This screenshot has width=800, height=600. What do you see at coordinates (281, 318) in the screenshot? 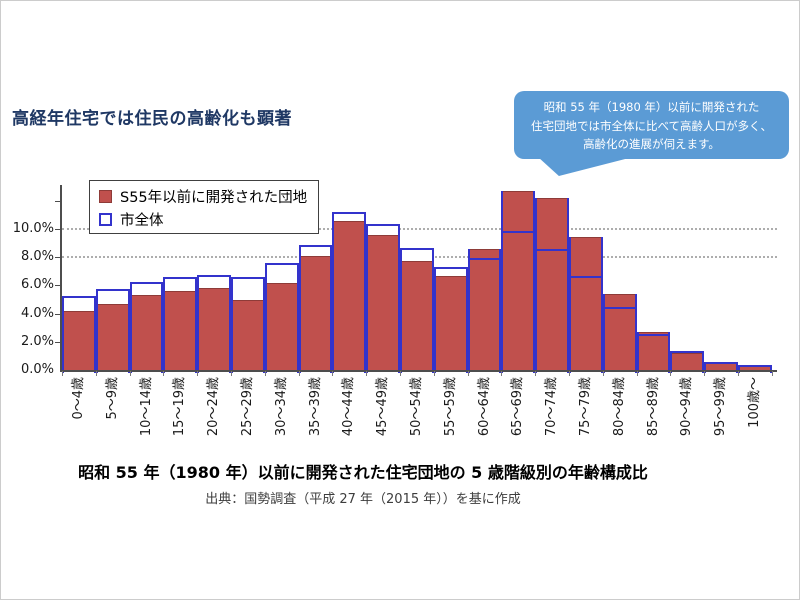
I see `bar-city-sides-30～34歳` at bounding box center [281, 318].